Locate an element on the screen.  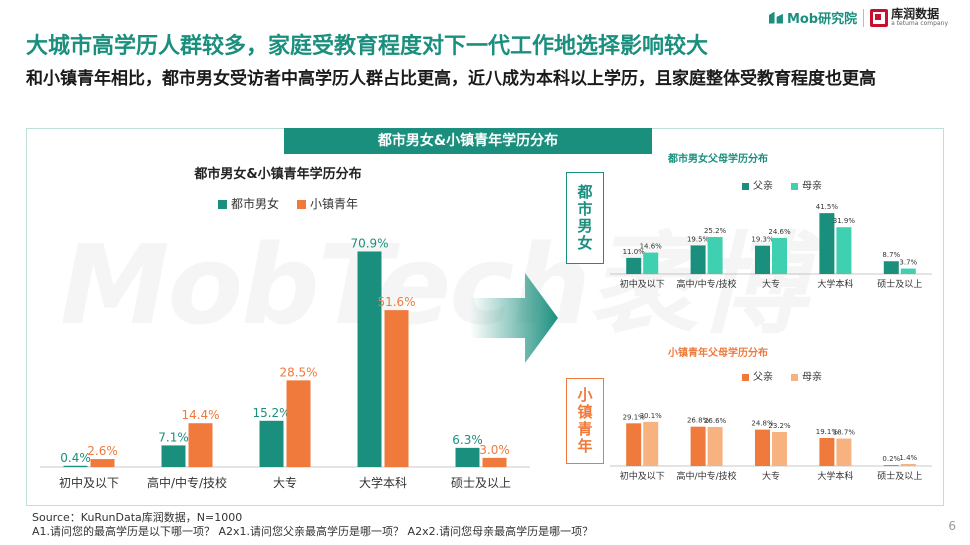
data-label: 26.6% is located at coordinates (715, 421).